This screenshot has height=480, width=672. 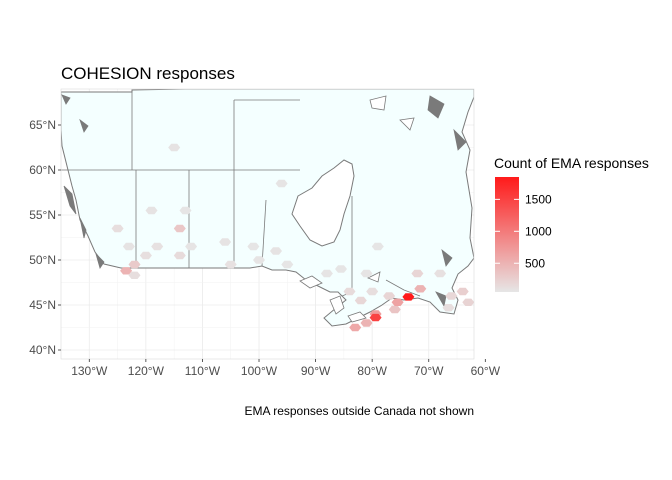 I want to click on legend-ticks: 1500 1000 500, so click(x=523, y=231).